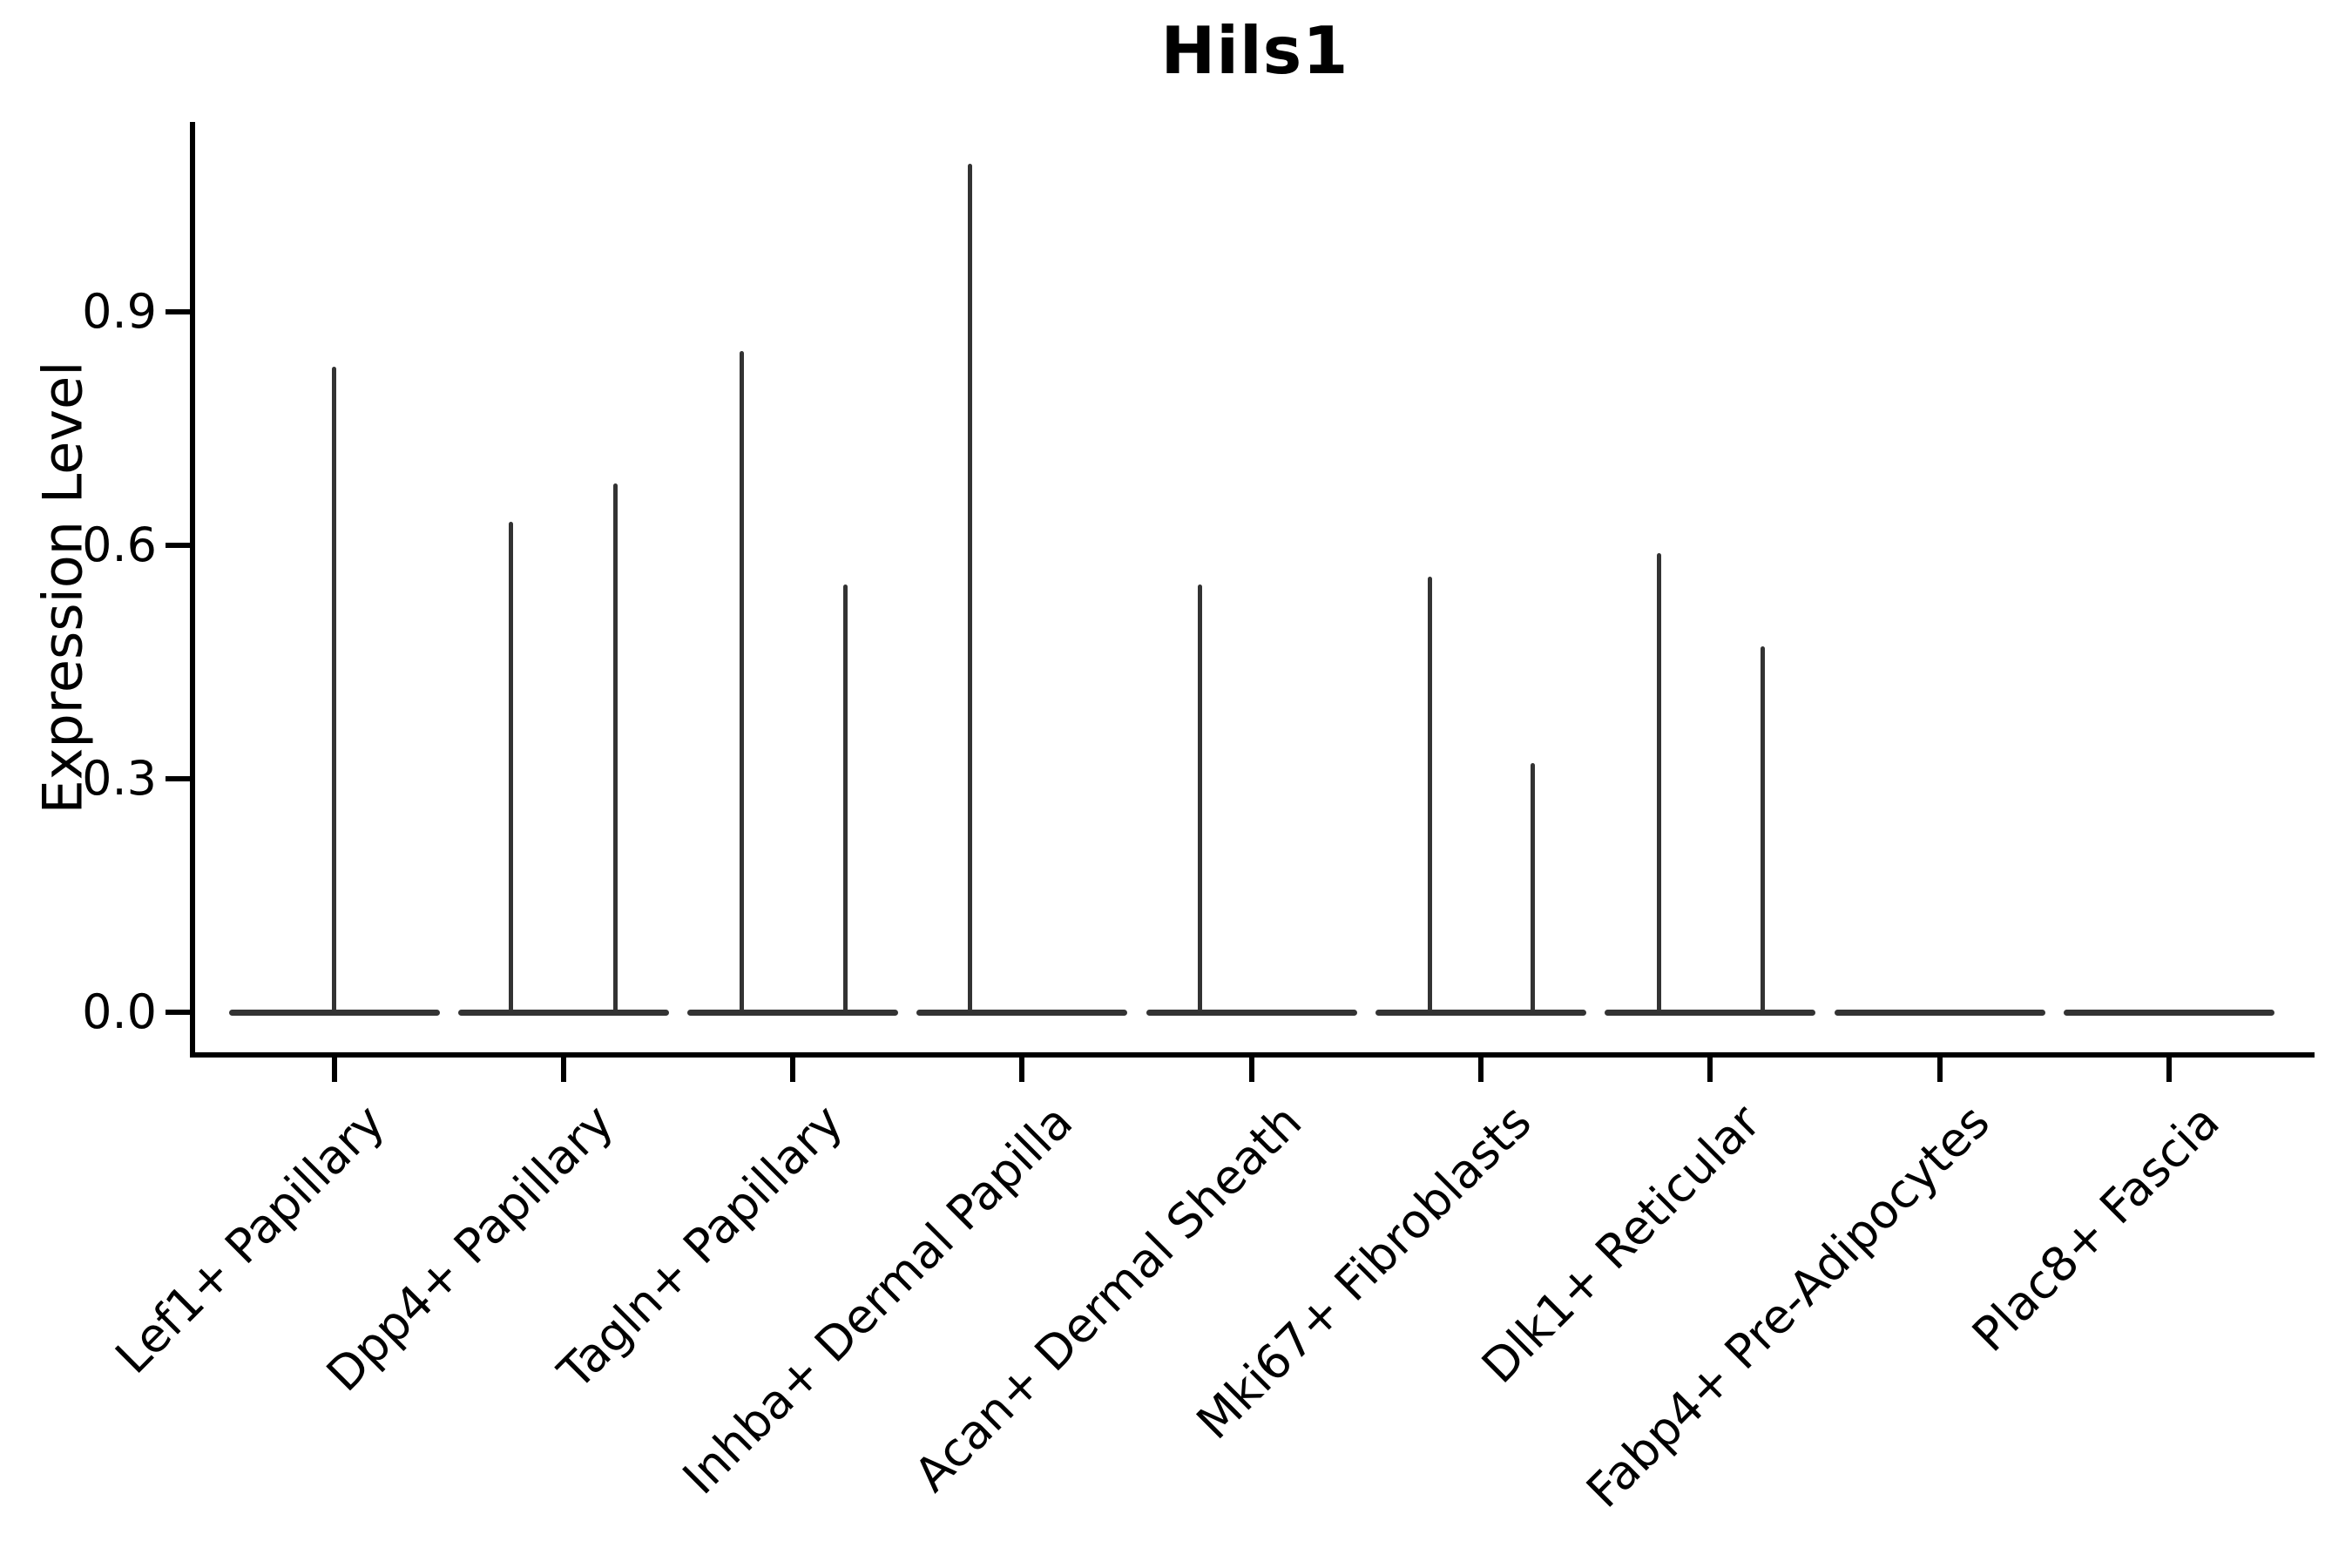 The height and width of the screenshot is (1568, 2352). What do you see at coordinates (119, 778) in the screenshot?
I see `y-tick-label: 0.3` at bounding box center [119, 778].